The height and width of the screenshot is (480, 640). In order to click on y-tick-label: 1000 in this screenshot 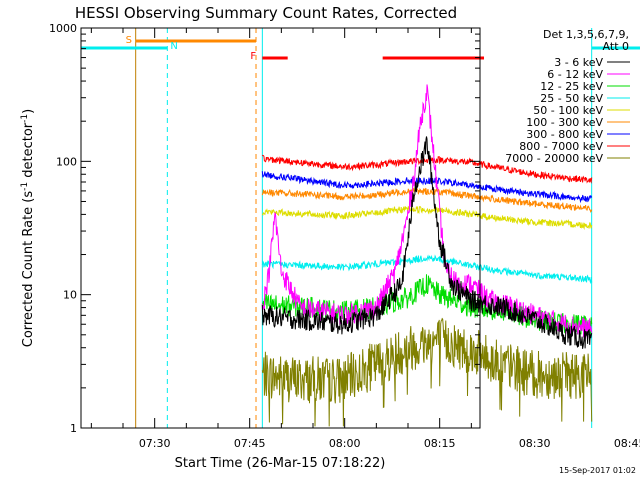, I will do `click(63, 28)`.